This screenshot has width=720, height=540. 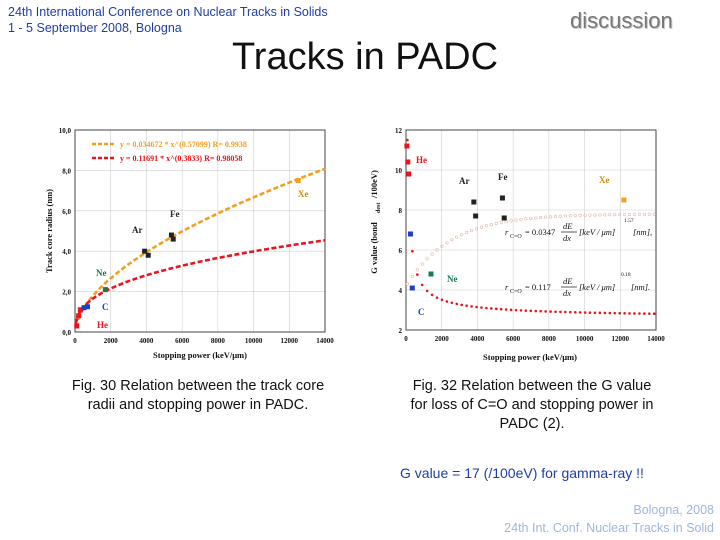 What do you see at coordinates (401, 291) in the screenshot?
I see `y-tick-label: 4` at bounding box center [401, 291].